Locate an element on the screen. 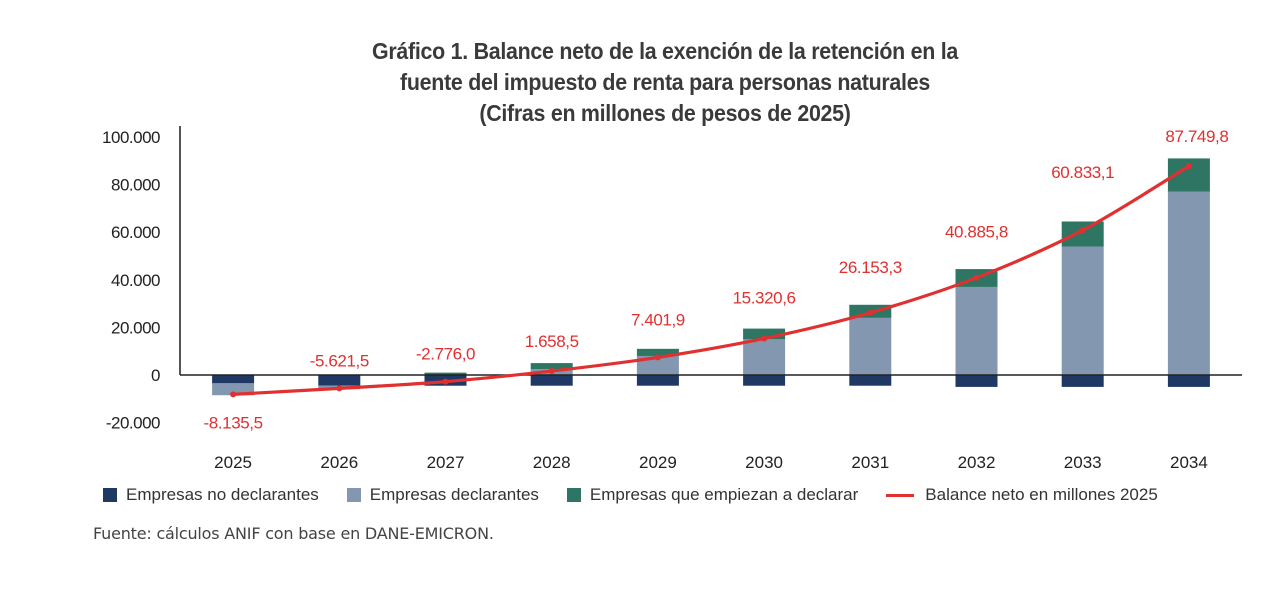  x-tick-label: 2031 is located at coordinates (870, 462).